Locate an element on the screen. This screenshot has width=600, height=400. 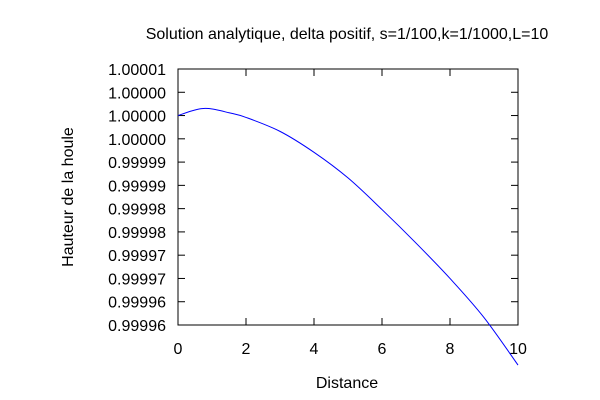
x-tick-label: 2 is located at coordinates (246, 349).